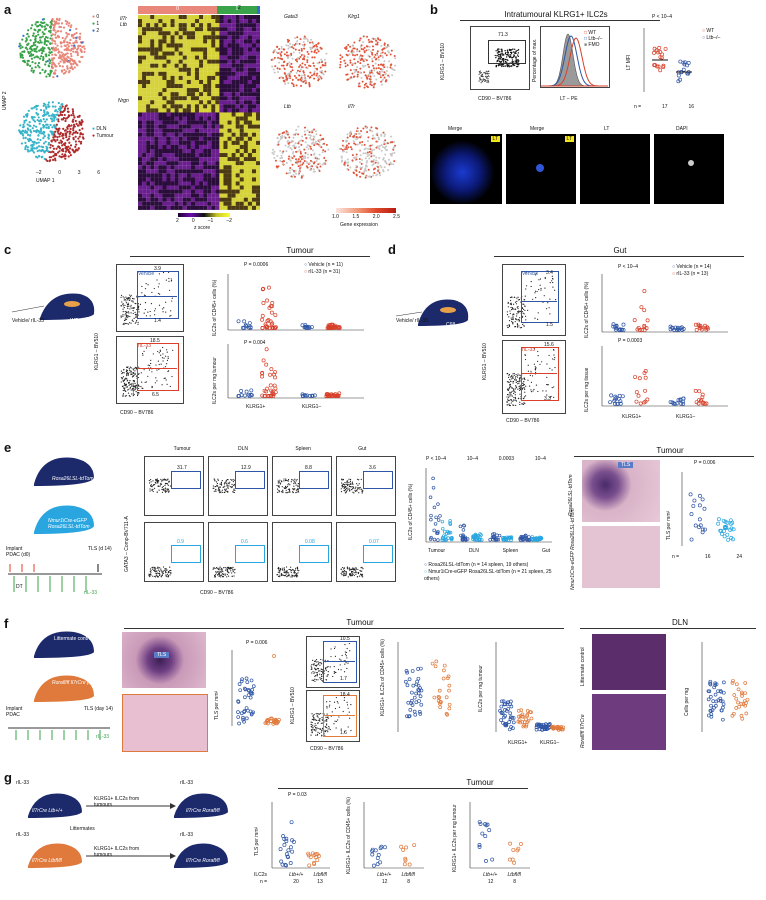  Describe the element at coordinates (302, 486) in the screenshot. I see `e-facs-cell: 8.8` at that location.